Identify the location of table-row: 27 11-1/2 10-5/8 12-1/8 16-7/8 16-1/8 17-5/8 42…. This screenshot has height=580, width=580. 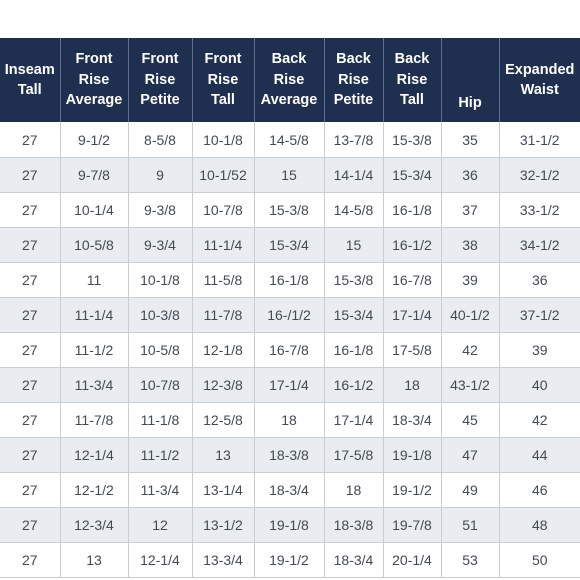
(290, 350).